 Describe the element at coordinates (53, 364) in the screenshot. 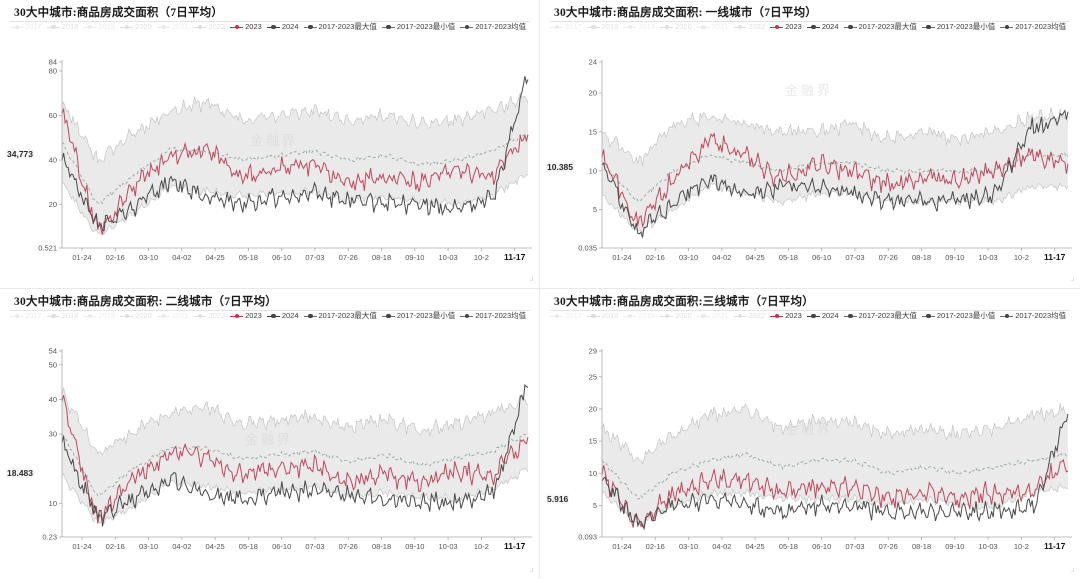

I see `y-tick-label: 50` at that location.